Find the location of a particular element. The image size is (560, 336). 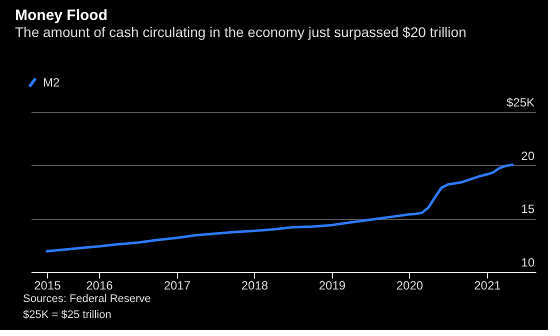

x-tick-label: 2015 is located at coordinates (48, 285).